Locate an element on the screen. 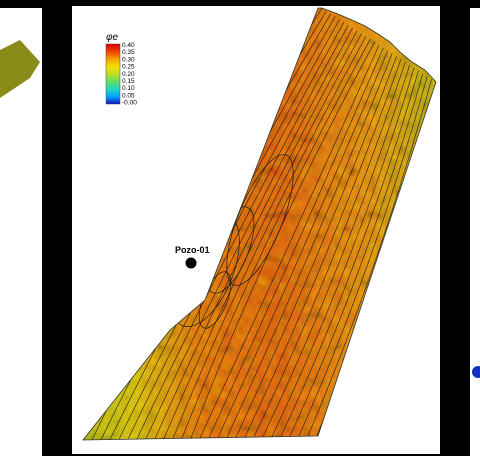 The height and width of the screenshot is (456, 480). left-map-fragment is located at coordinates (20, 69).